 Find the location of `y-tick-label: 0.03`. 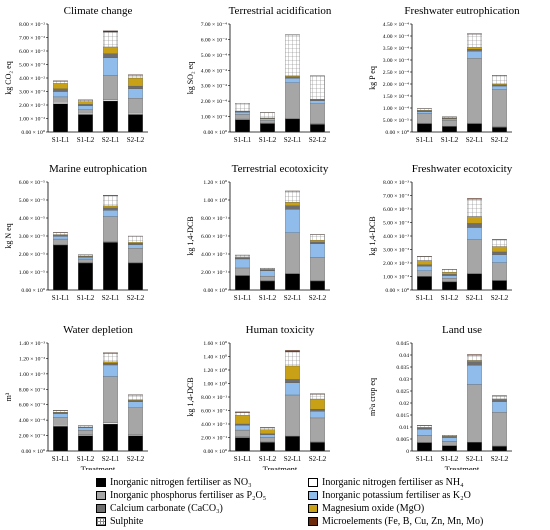

y-tick-label: 0.03 is located at coordinates (404, 380).